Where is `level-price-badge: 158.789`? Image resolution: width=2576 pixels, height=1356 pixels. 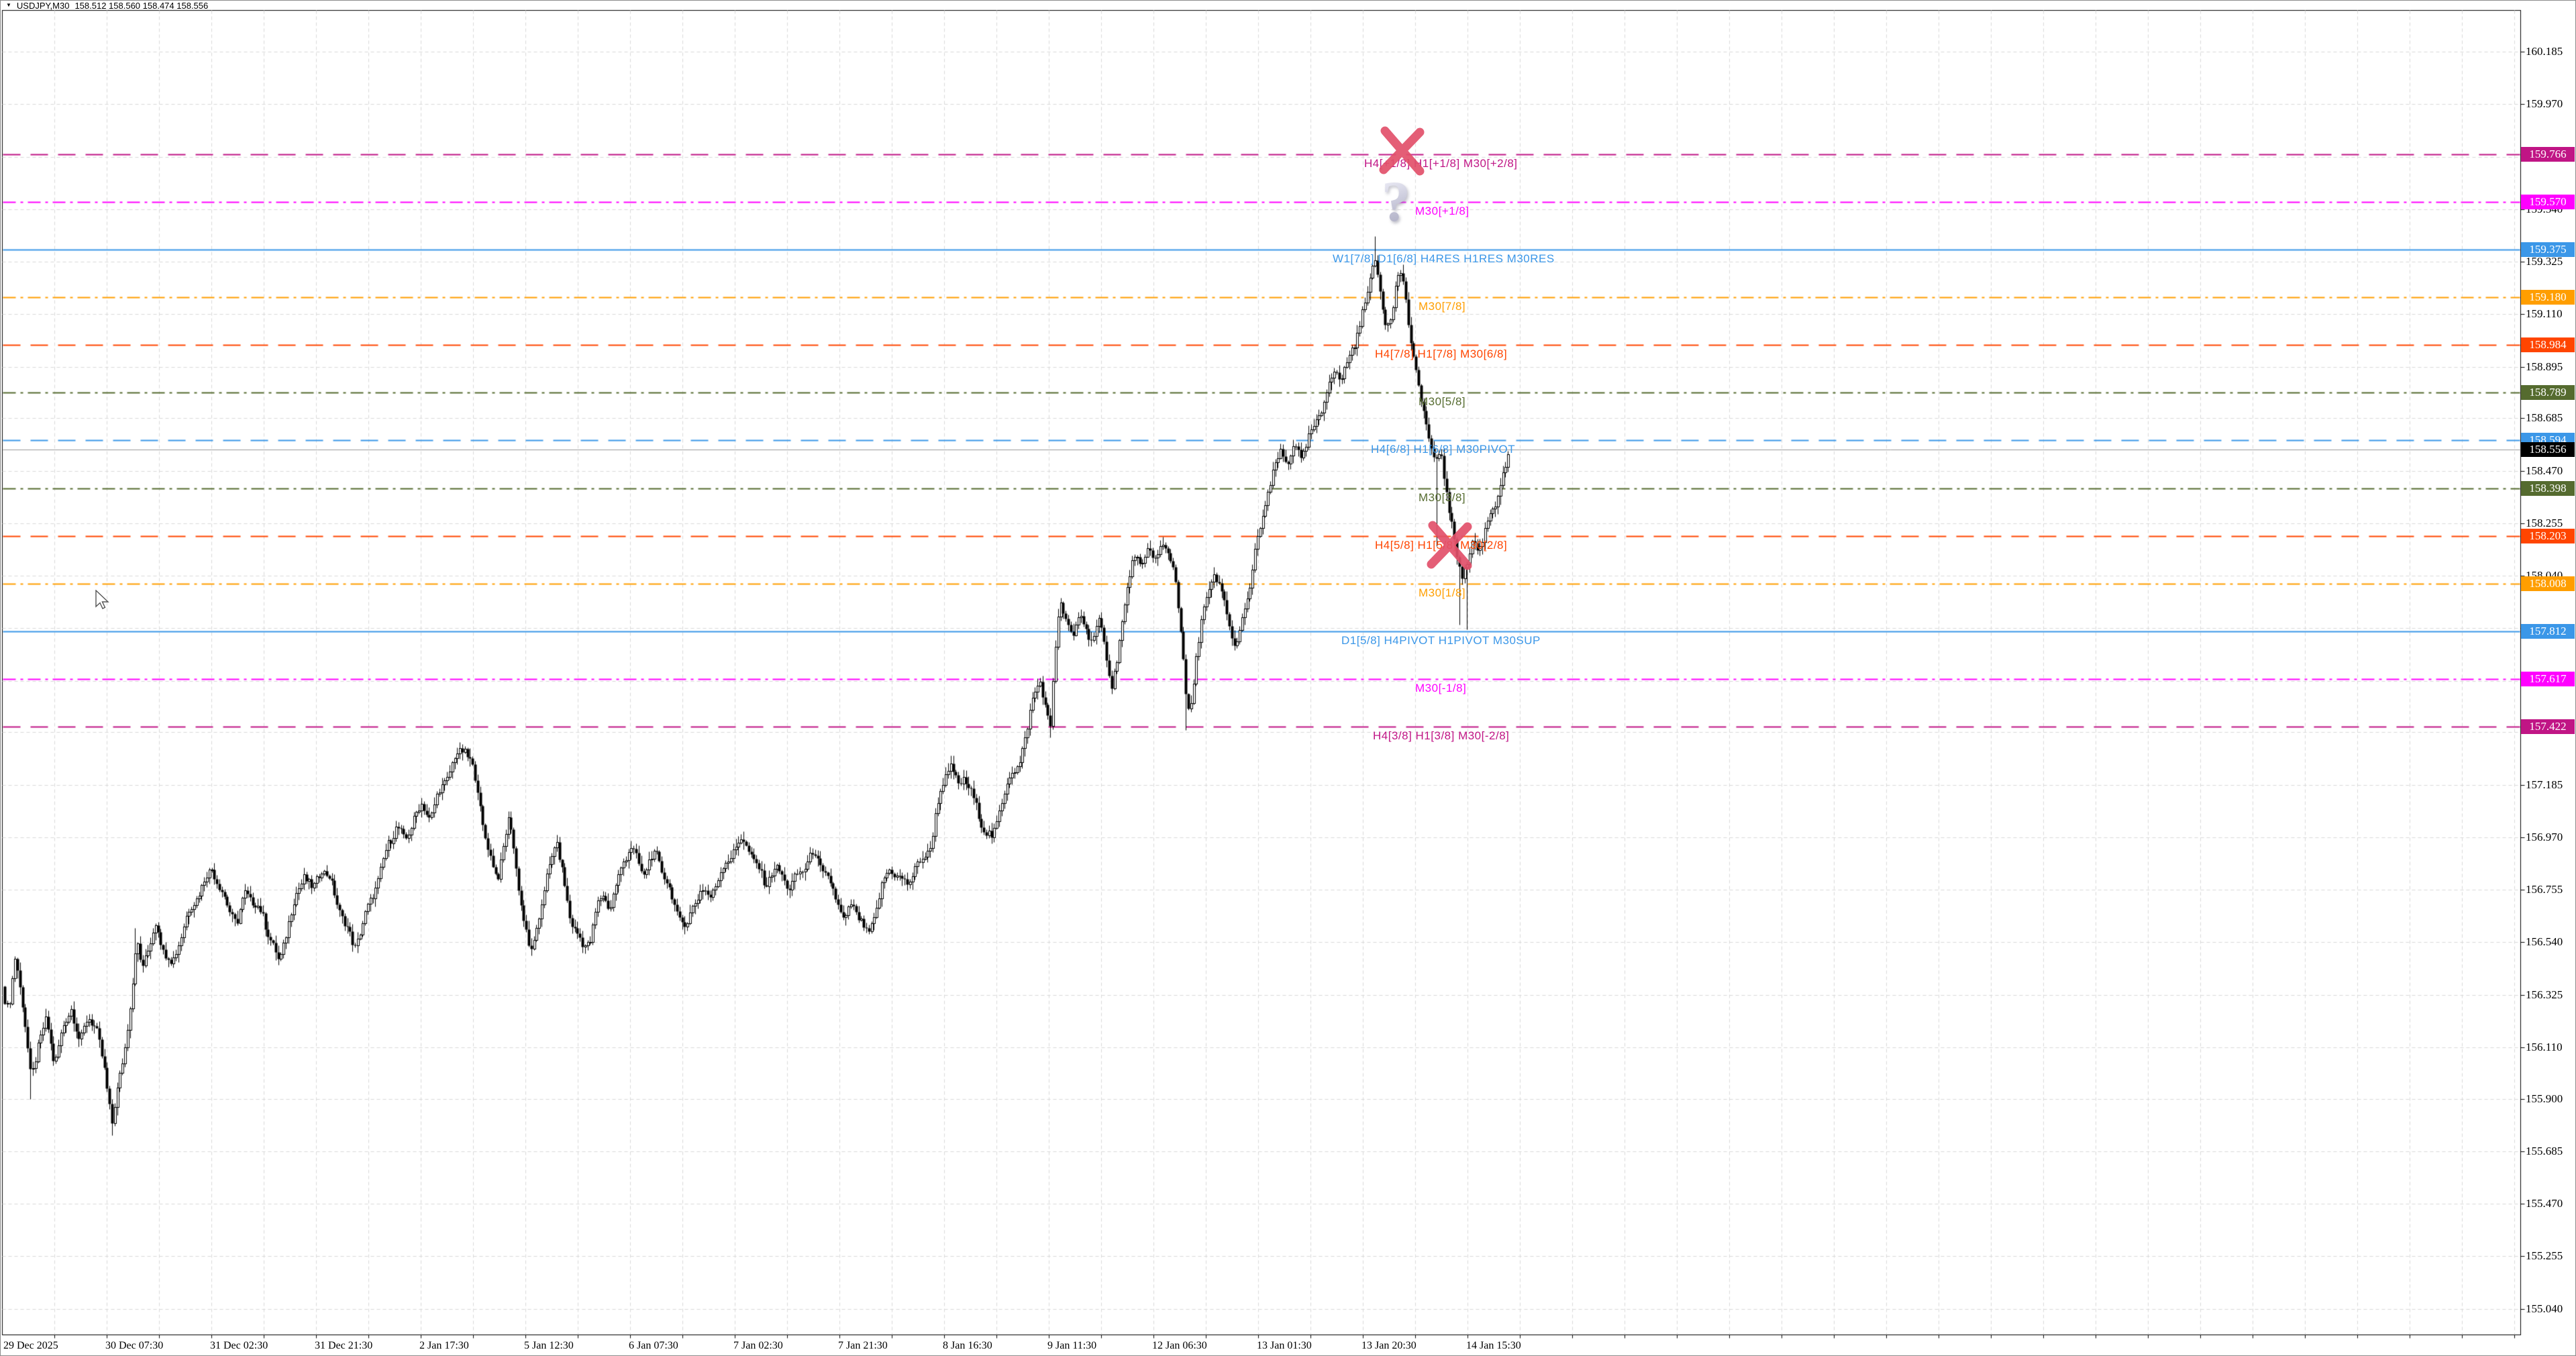
level-price-badge: 158.789 is located at coordinates (2548, 393).